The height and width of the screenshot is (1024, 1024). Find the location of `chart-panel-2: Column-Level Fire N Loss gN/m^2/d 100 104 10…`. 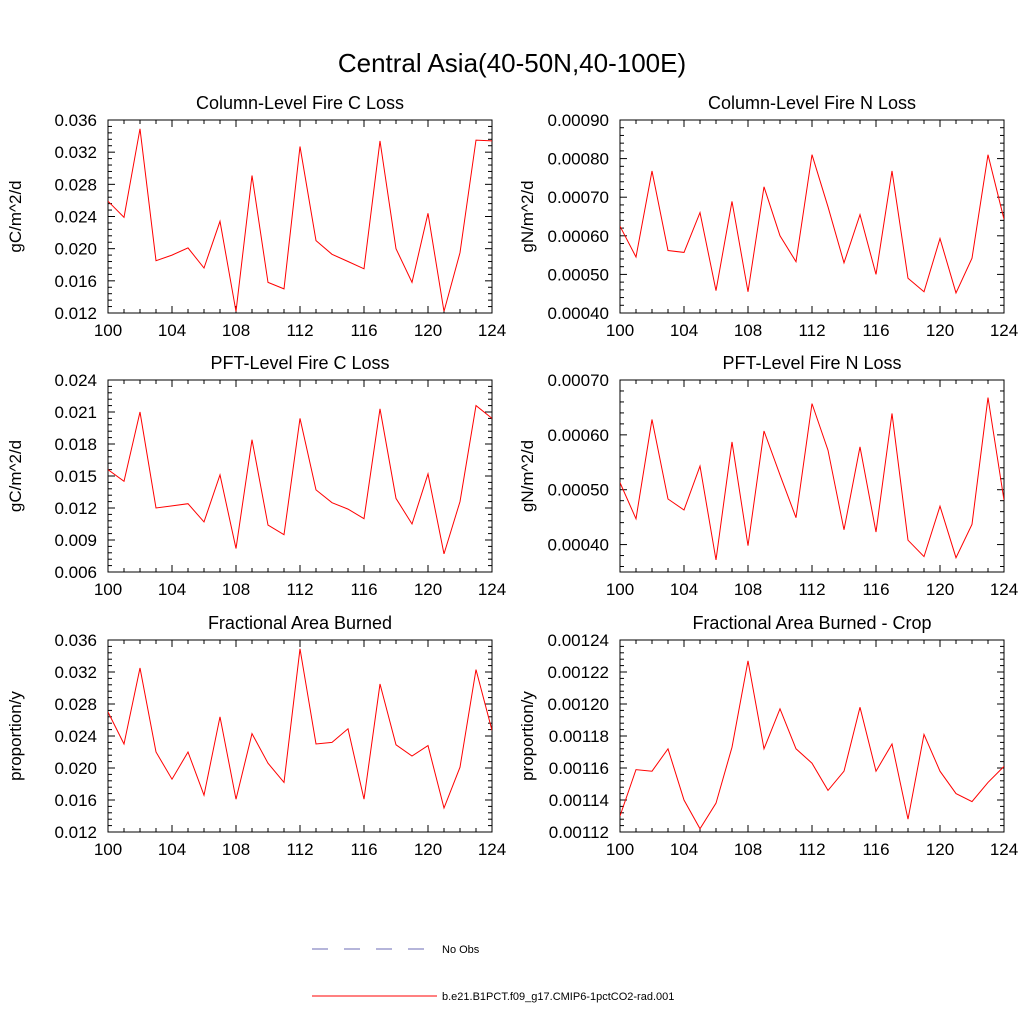

chart-panel-2: Column-Level Fire N Loss gN/m^2/d 100 104 10… is located at coordinates (768, 216).